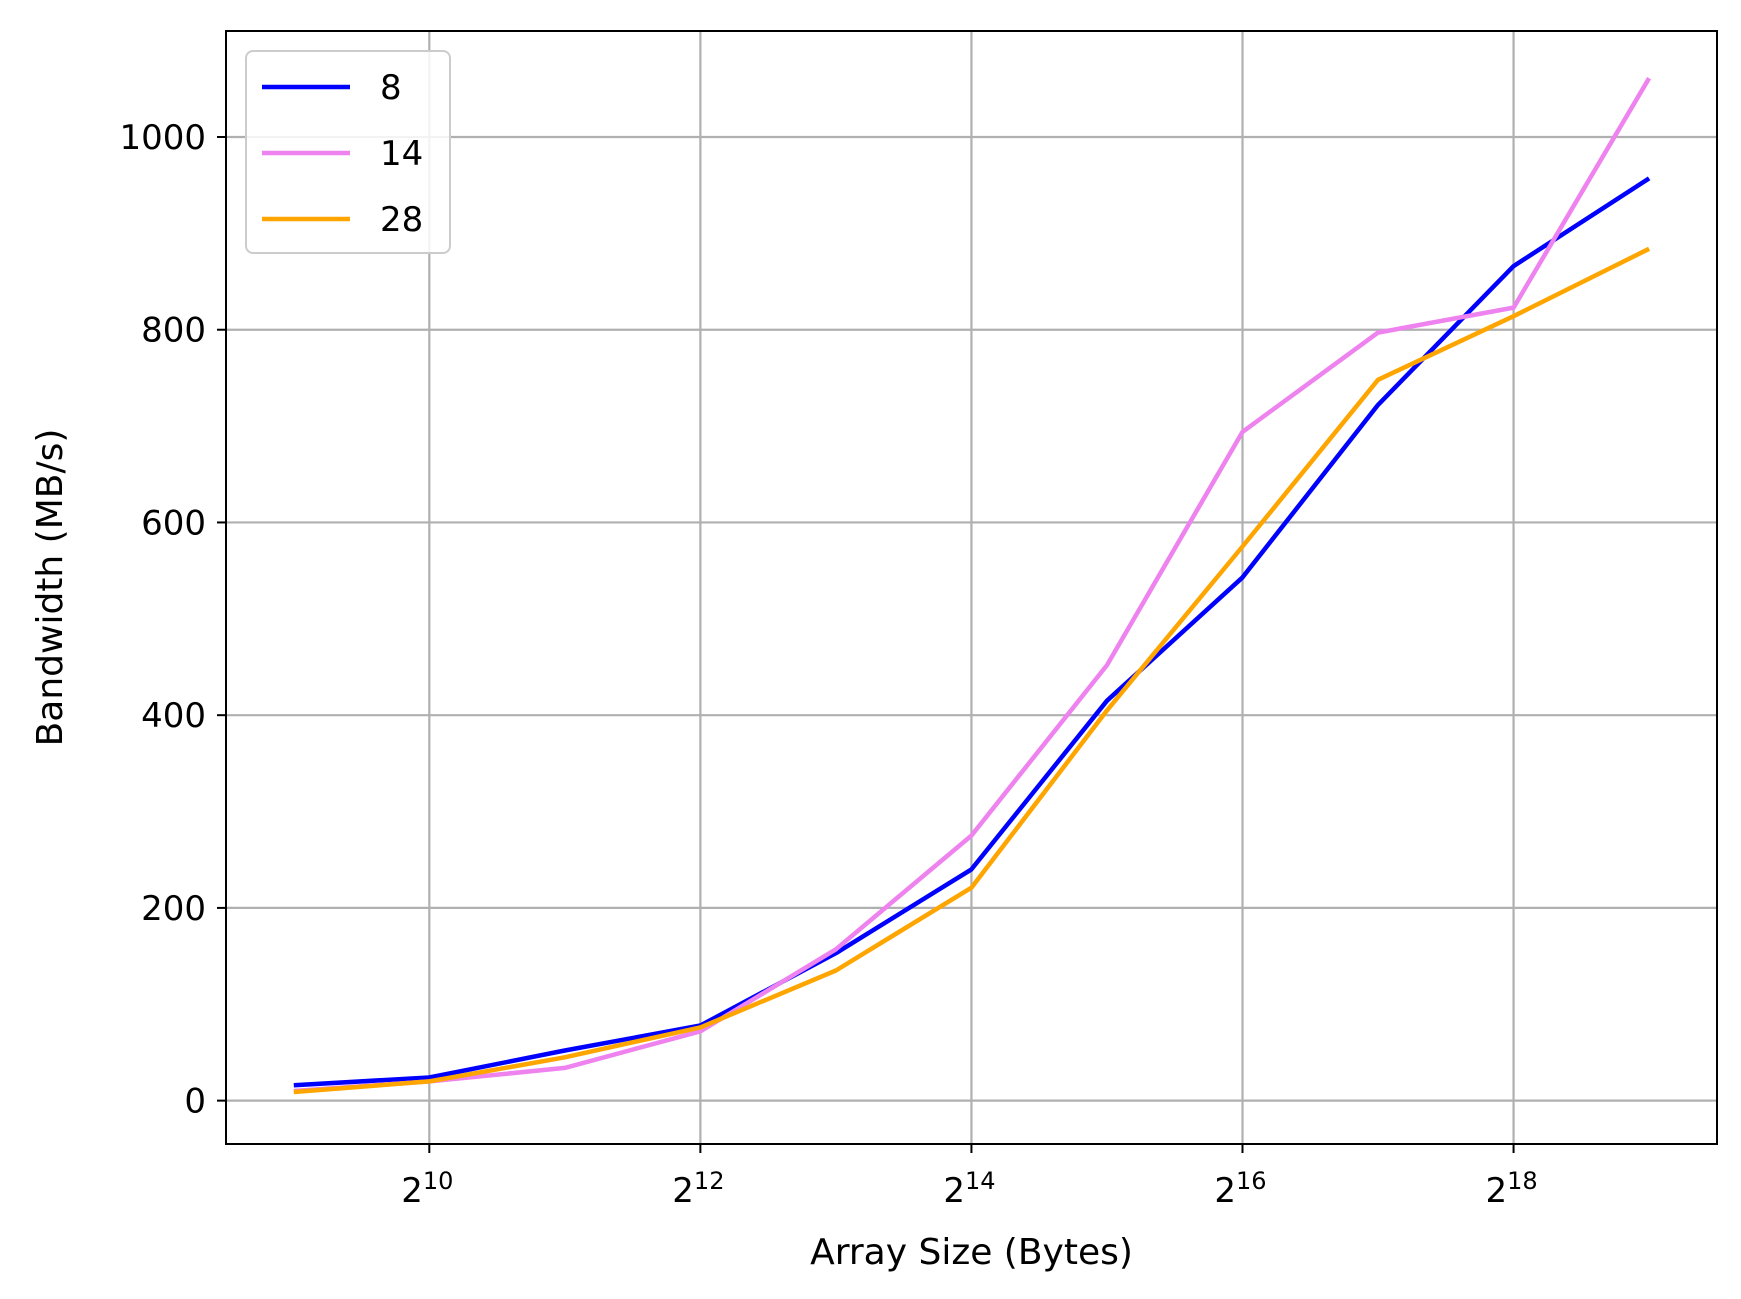 This screenshot has height=1299, width=1741. I want to click on x-tick-label: 210, so click(427, 1189).